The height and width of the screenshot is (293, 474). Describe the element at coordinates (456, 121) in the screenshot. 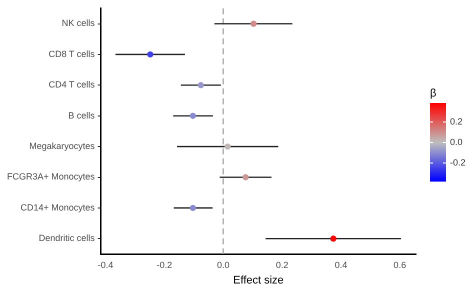

I see `color-bar-label: 0.2` at that location.